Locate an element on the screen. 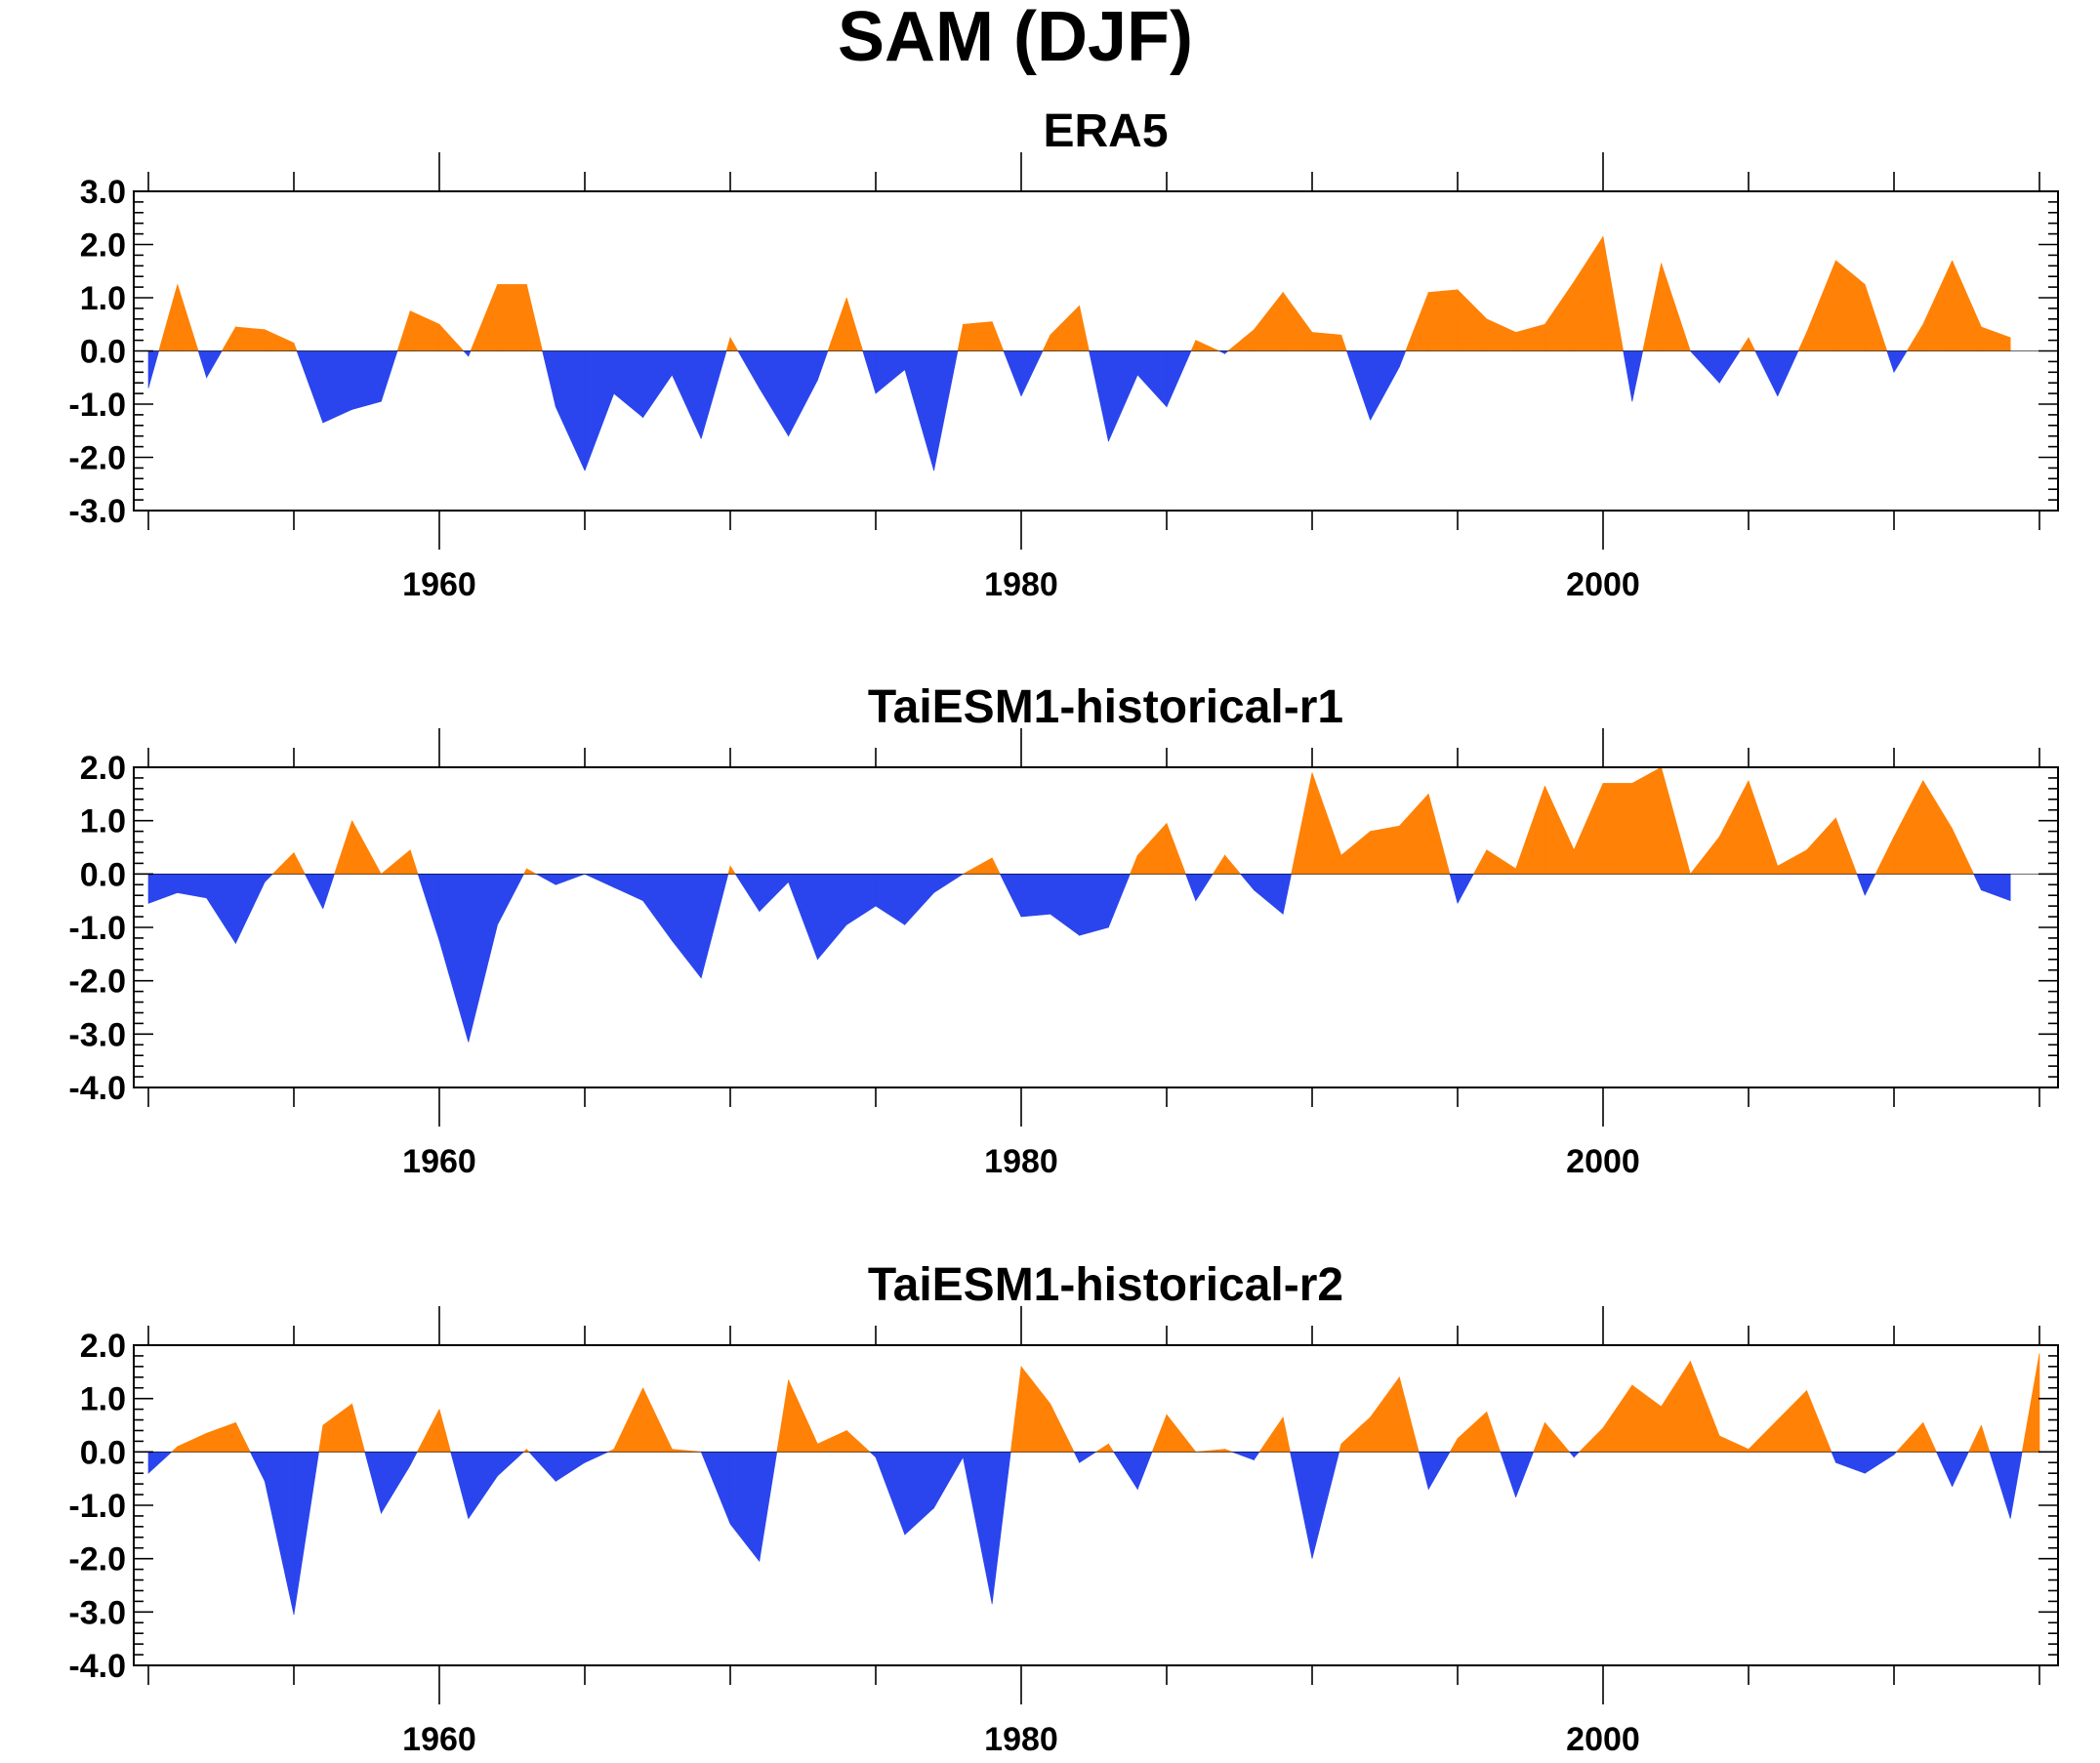 Image resolution: width=2100 pixels, height=1763 pixels. y-tick-label: -2.0 is located at coordinates (97, 982).